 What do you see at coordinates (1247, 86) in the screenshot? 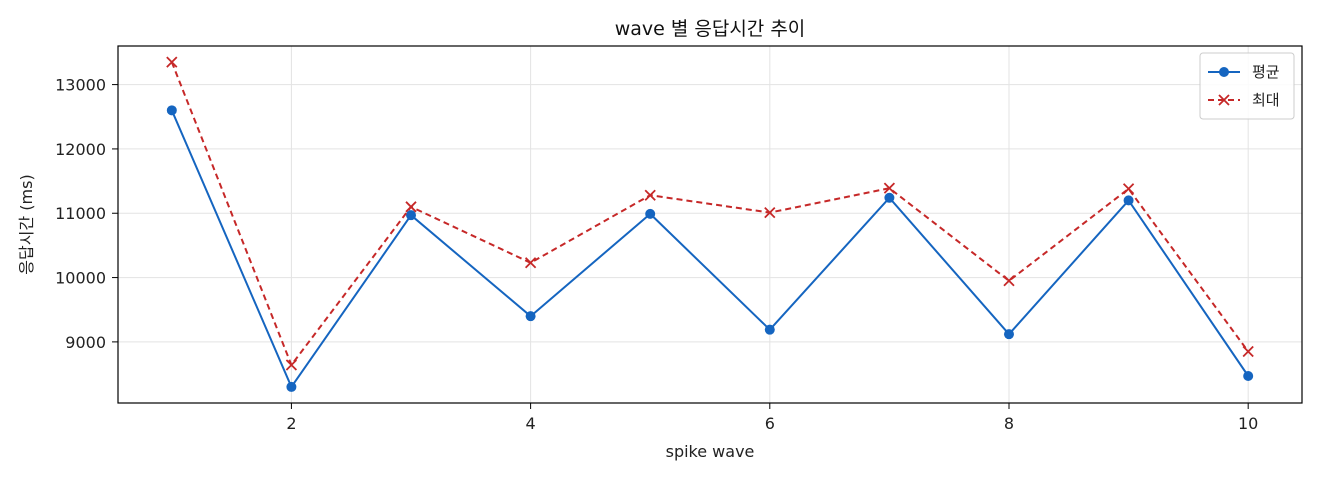
I see `legend-box` at bounding box center [1247, 86].